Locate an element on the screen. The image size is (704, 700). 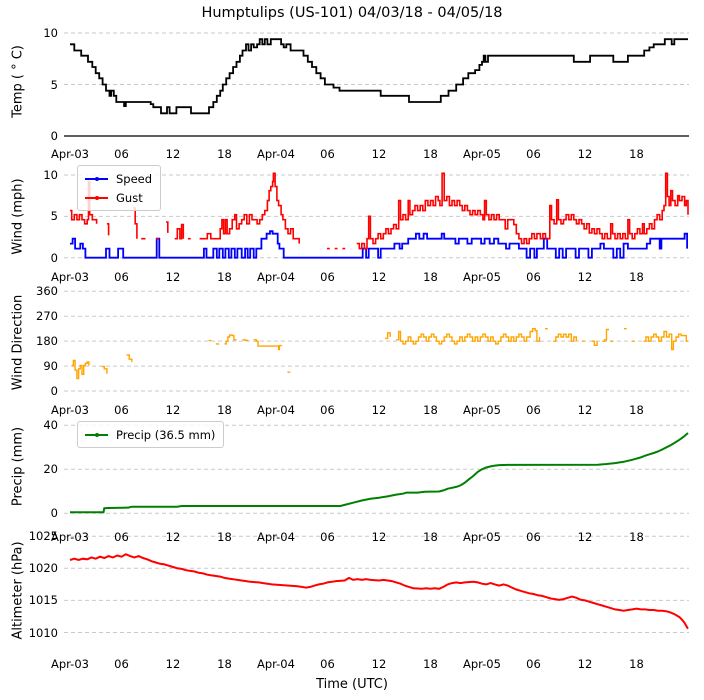
precip-line-swatch is located at coordinates (96, 434).